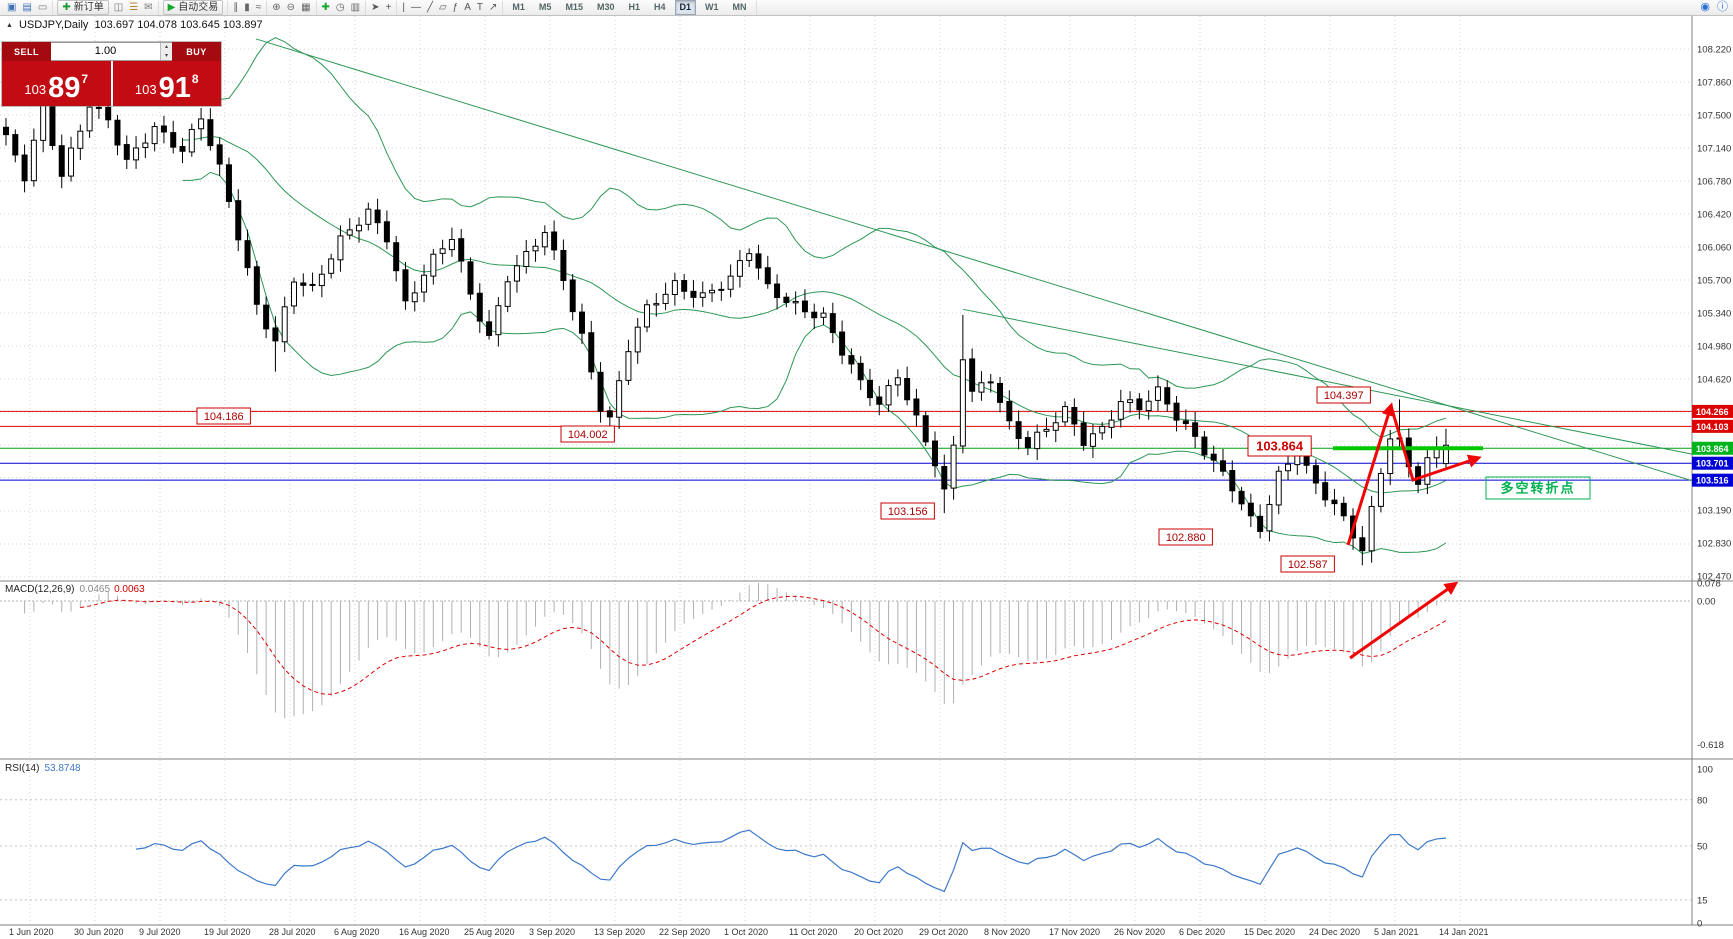 The height and width of the screenshot is (939, 1733). Describe the element at coordinates (1722, 7) in the screenshot. I see `info-icon: ⓘ` at that location.